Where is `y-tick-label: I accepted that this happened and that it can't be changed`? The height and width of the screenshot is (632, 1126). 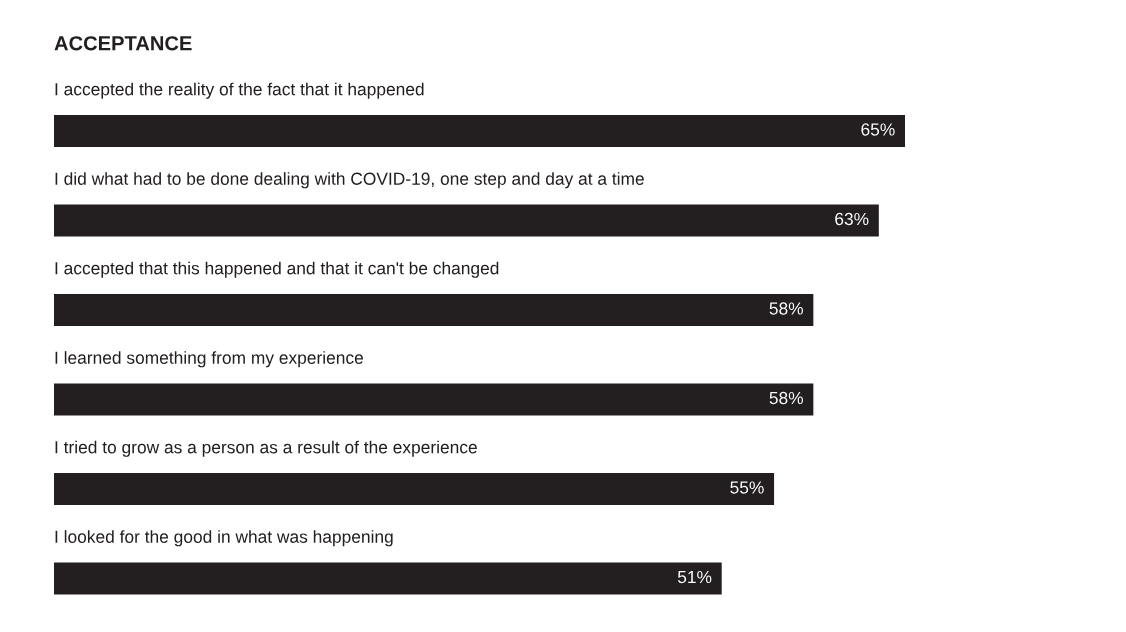
y-tick-label: I accepted that this happened and that it can't be changed is located at coordinates (277, 269).